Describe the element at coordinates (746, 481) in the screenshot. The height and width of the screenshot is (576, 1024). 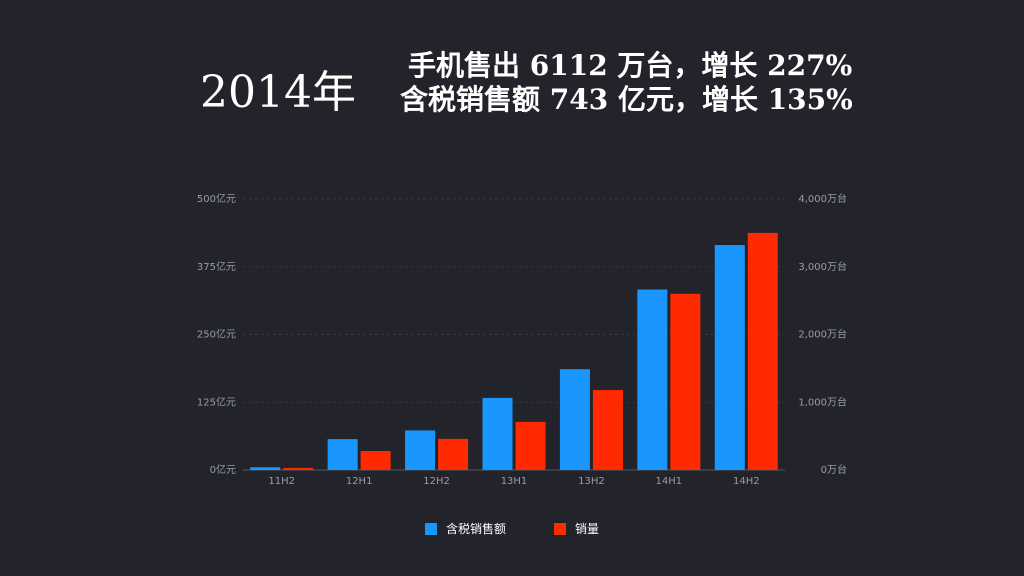
I see `x-tick-label: 14H2` at that location.